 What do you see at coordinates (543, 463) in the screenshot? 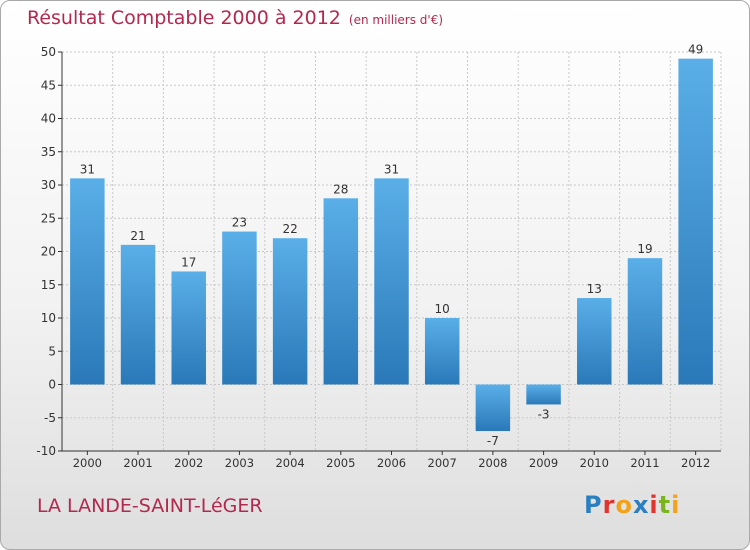
I see `x-tick-label-2009: 2009` at bounding box center [543, 463].